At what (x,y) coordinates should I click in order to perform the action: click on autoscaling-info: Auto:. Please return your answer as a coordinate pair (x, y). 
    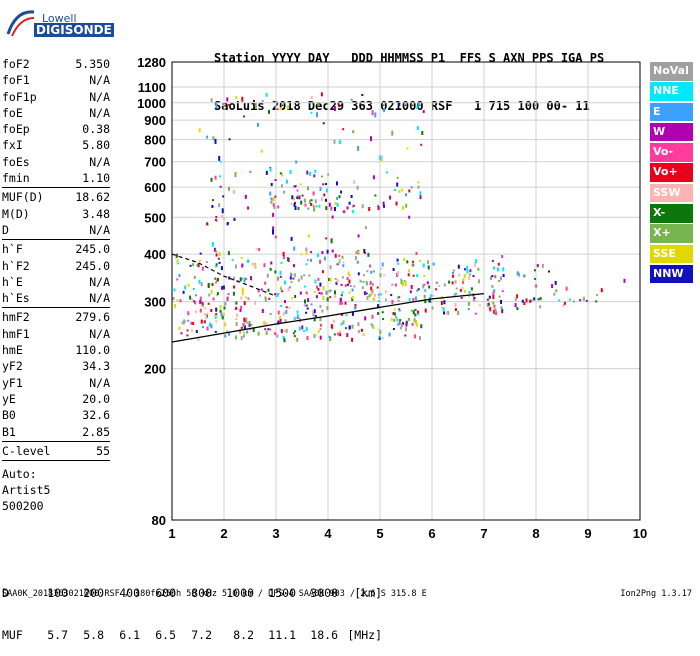
    Looking at the image, I should click on (19, 474).